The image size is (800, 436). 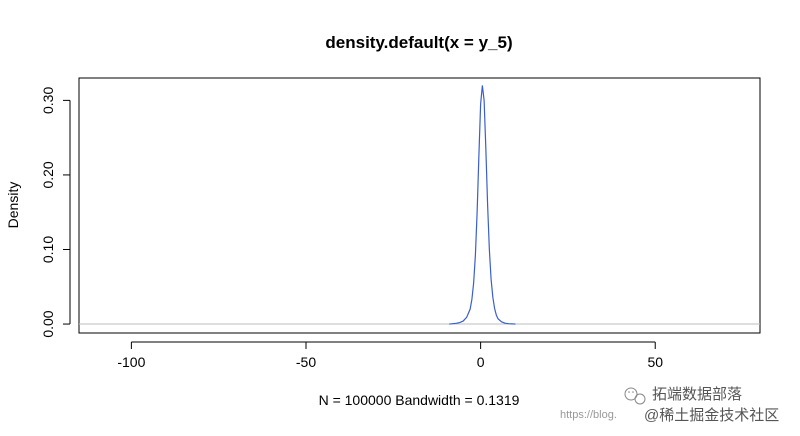 What do you see at coordinates (390, 355) in the screenshot?
I see `x-axis: -100 -50 0 50` at bounding box center [390, 355].